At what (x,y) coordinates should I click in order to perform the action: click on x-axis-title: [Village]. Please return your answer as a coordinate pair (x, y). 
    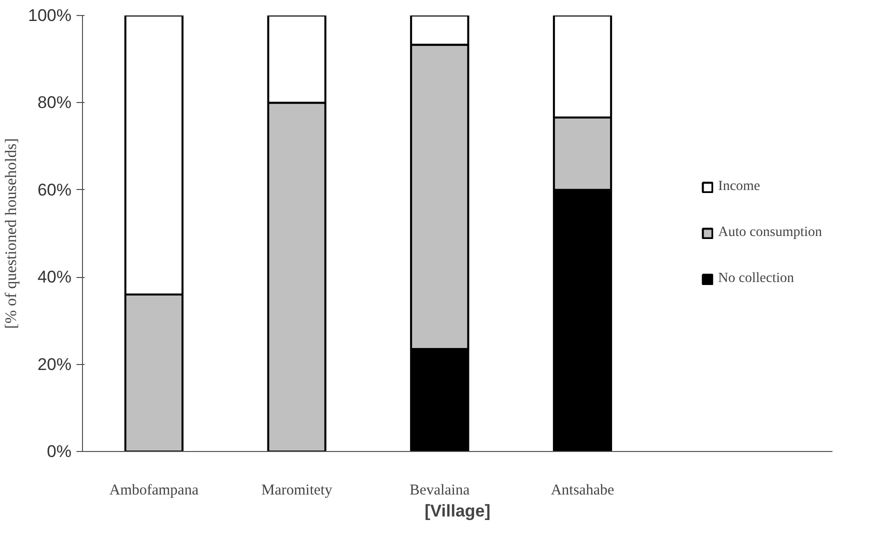
    Looking at the image, I should click on (457, 511).